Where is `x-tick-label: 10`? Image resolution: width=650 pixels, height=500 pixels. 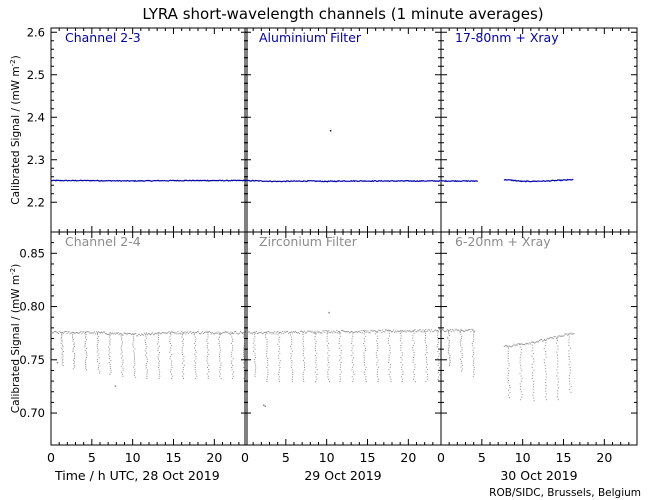
x-tick-label: 10 is located at coordinates (523, 457).